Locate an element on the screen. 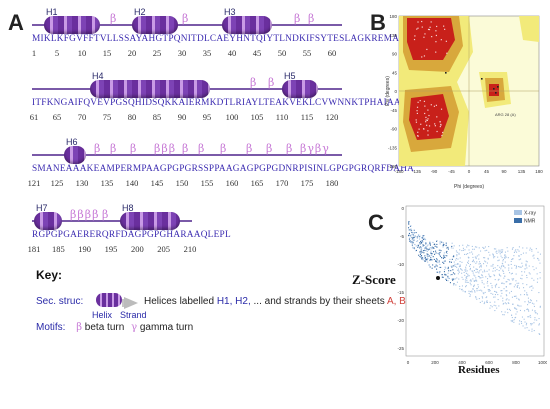 The width and height of the screenshot is (550, 409). phi-tick-label: -90 is located at coordinates (434, 171).